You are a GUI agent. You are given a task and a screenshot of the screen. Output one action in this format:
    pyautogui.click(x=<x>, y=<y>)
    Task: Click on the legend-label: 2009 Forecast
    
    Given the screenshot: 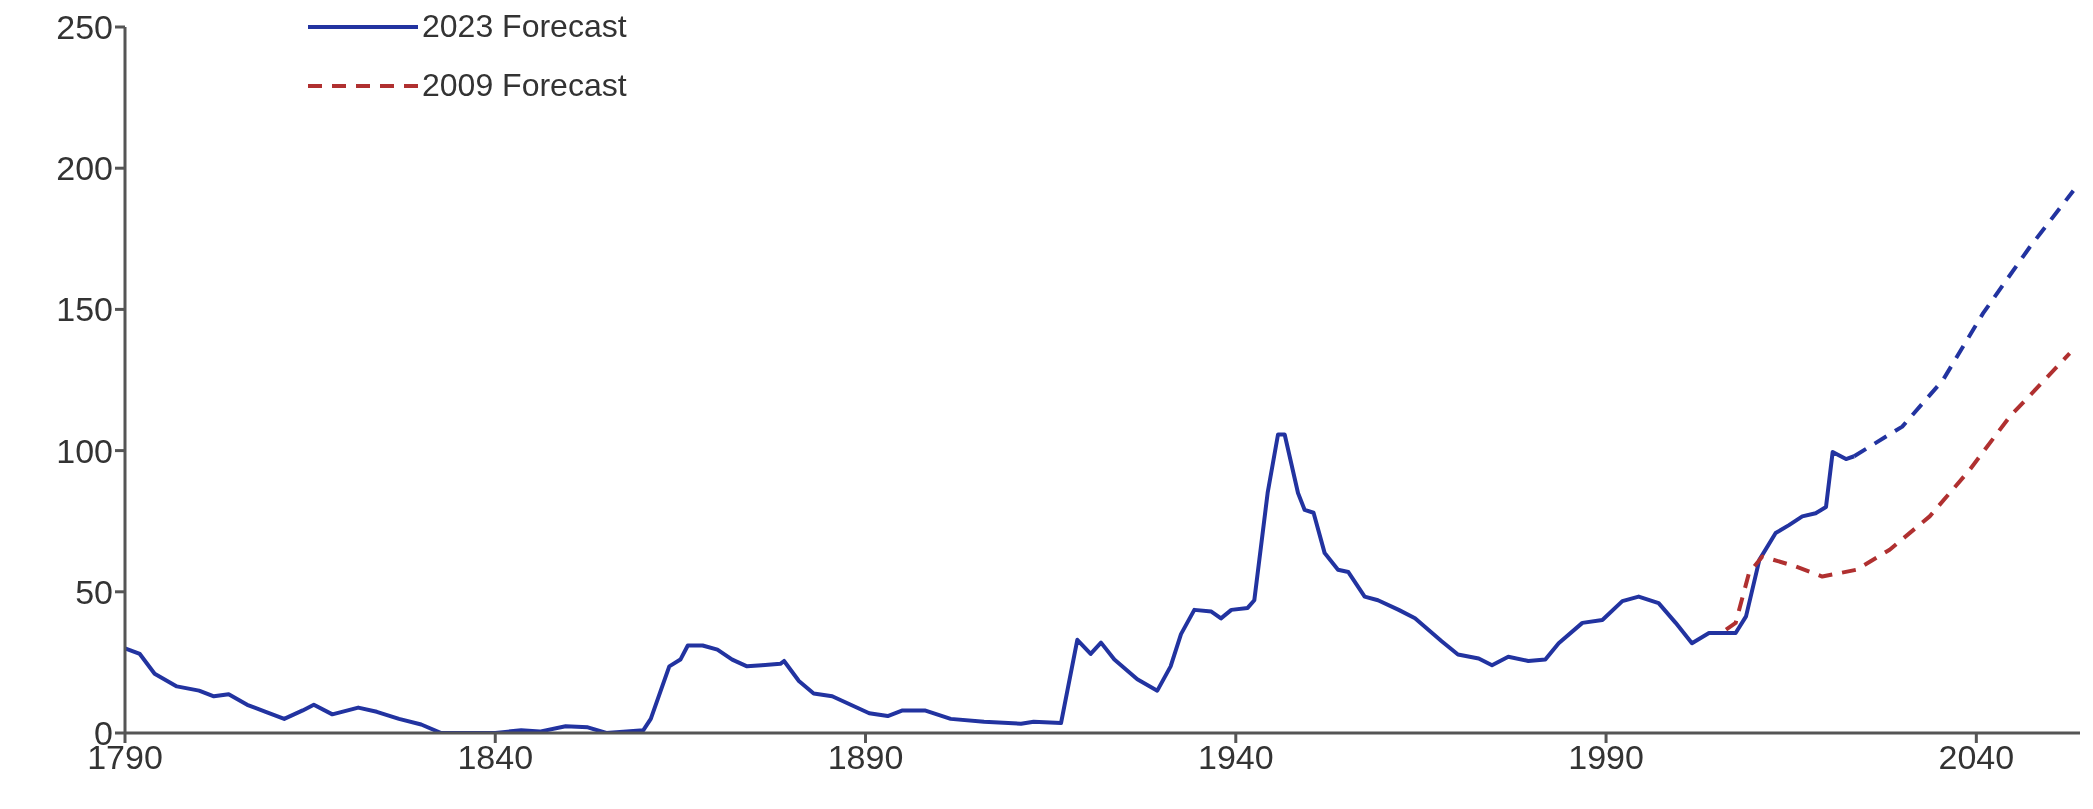 What is the action you would take?
    pyautogui.click(x=524, y=85)
    